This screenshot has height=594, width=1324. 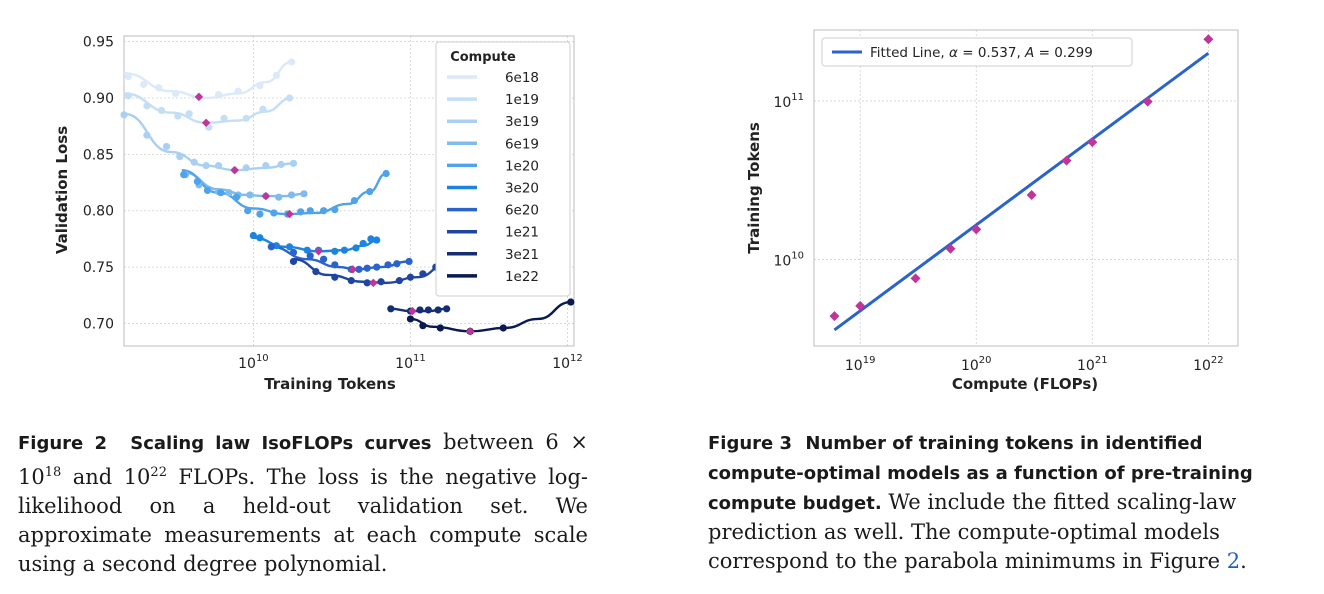 What do you see at coordinates (754, 188) in the screenshot?
I see `y-axis-label: Training Tokens` at bounding box center [754, 188].